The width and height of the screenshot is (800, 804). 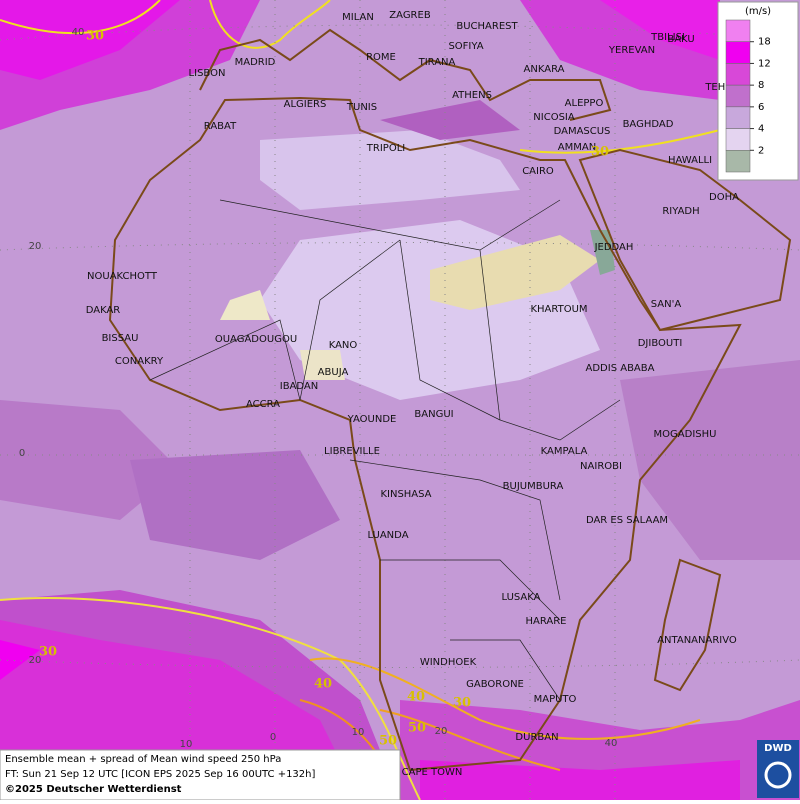 What do you see at coordinates (761, 150) in the screenshot?
I see `legend-tick-label: 2` at bounding box center [761, 150].